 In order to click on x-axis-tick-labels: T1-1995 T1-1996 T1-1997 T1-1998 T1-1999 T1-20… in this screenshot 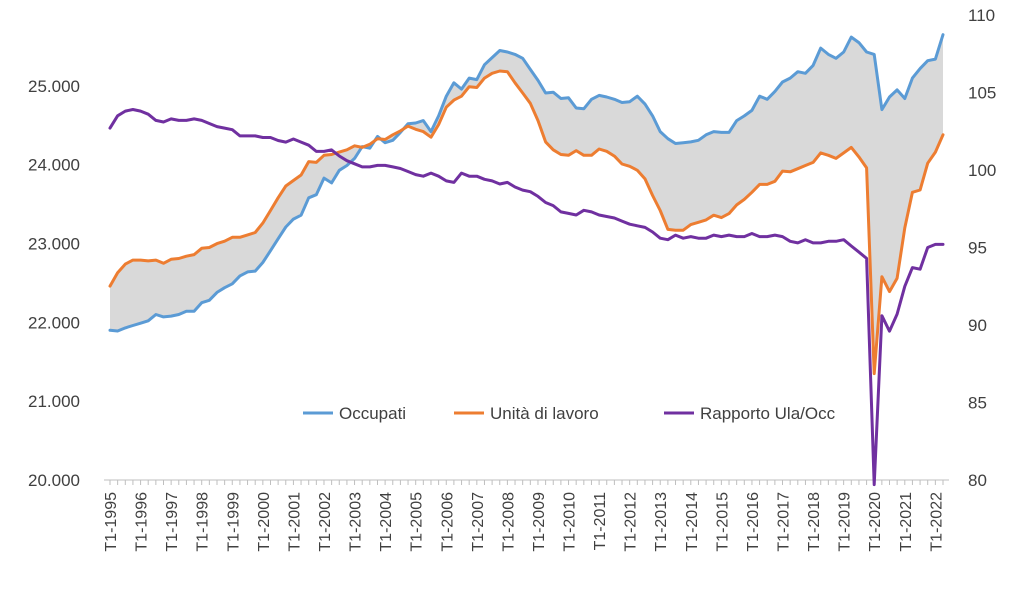, I will do `click(524, 522)`.